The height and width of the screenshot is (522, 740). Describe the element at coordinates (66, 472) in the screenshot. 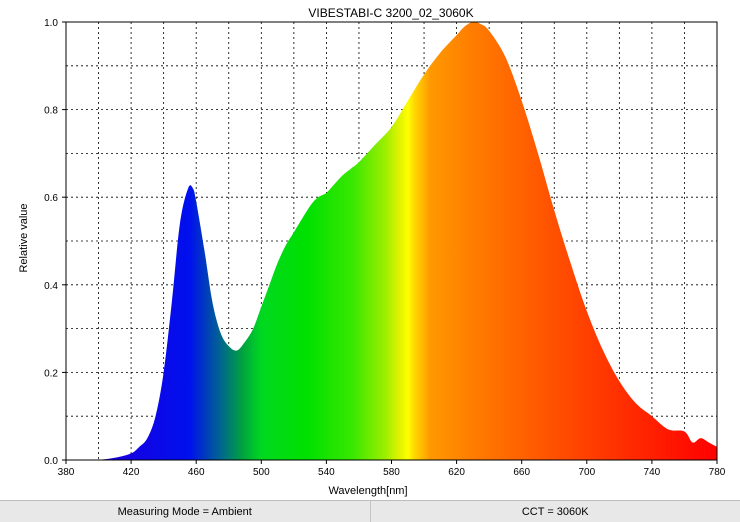

I see `x-tick-label: 380` at that location.